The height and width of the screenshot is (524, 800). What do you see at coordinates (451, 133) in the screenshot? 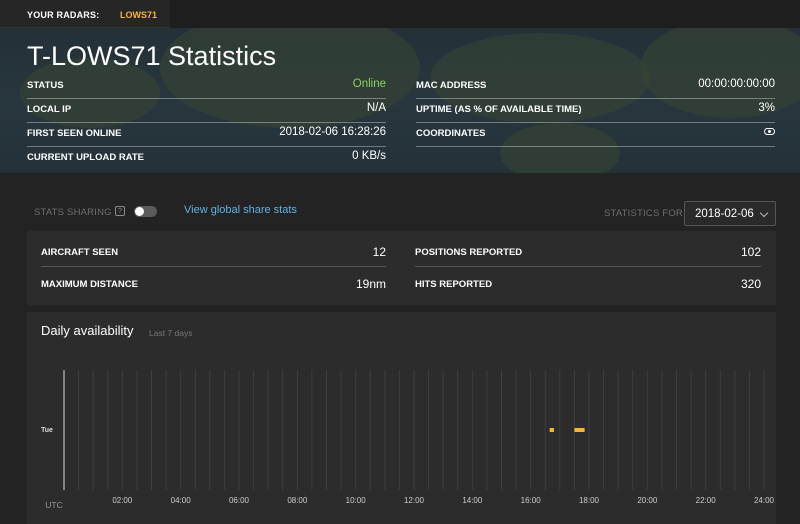
I see `info-label: COORDINATES` at bounding box center [451, 133].